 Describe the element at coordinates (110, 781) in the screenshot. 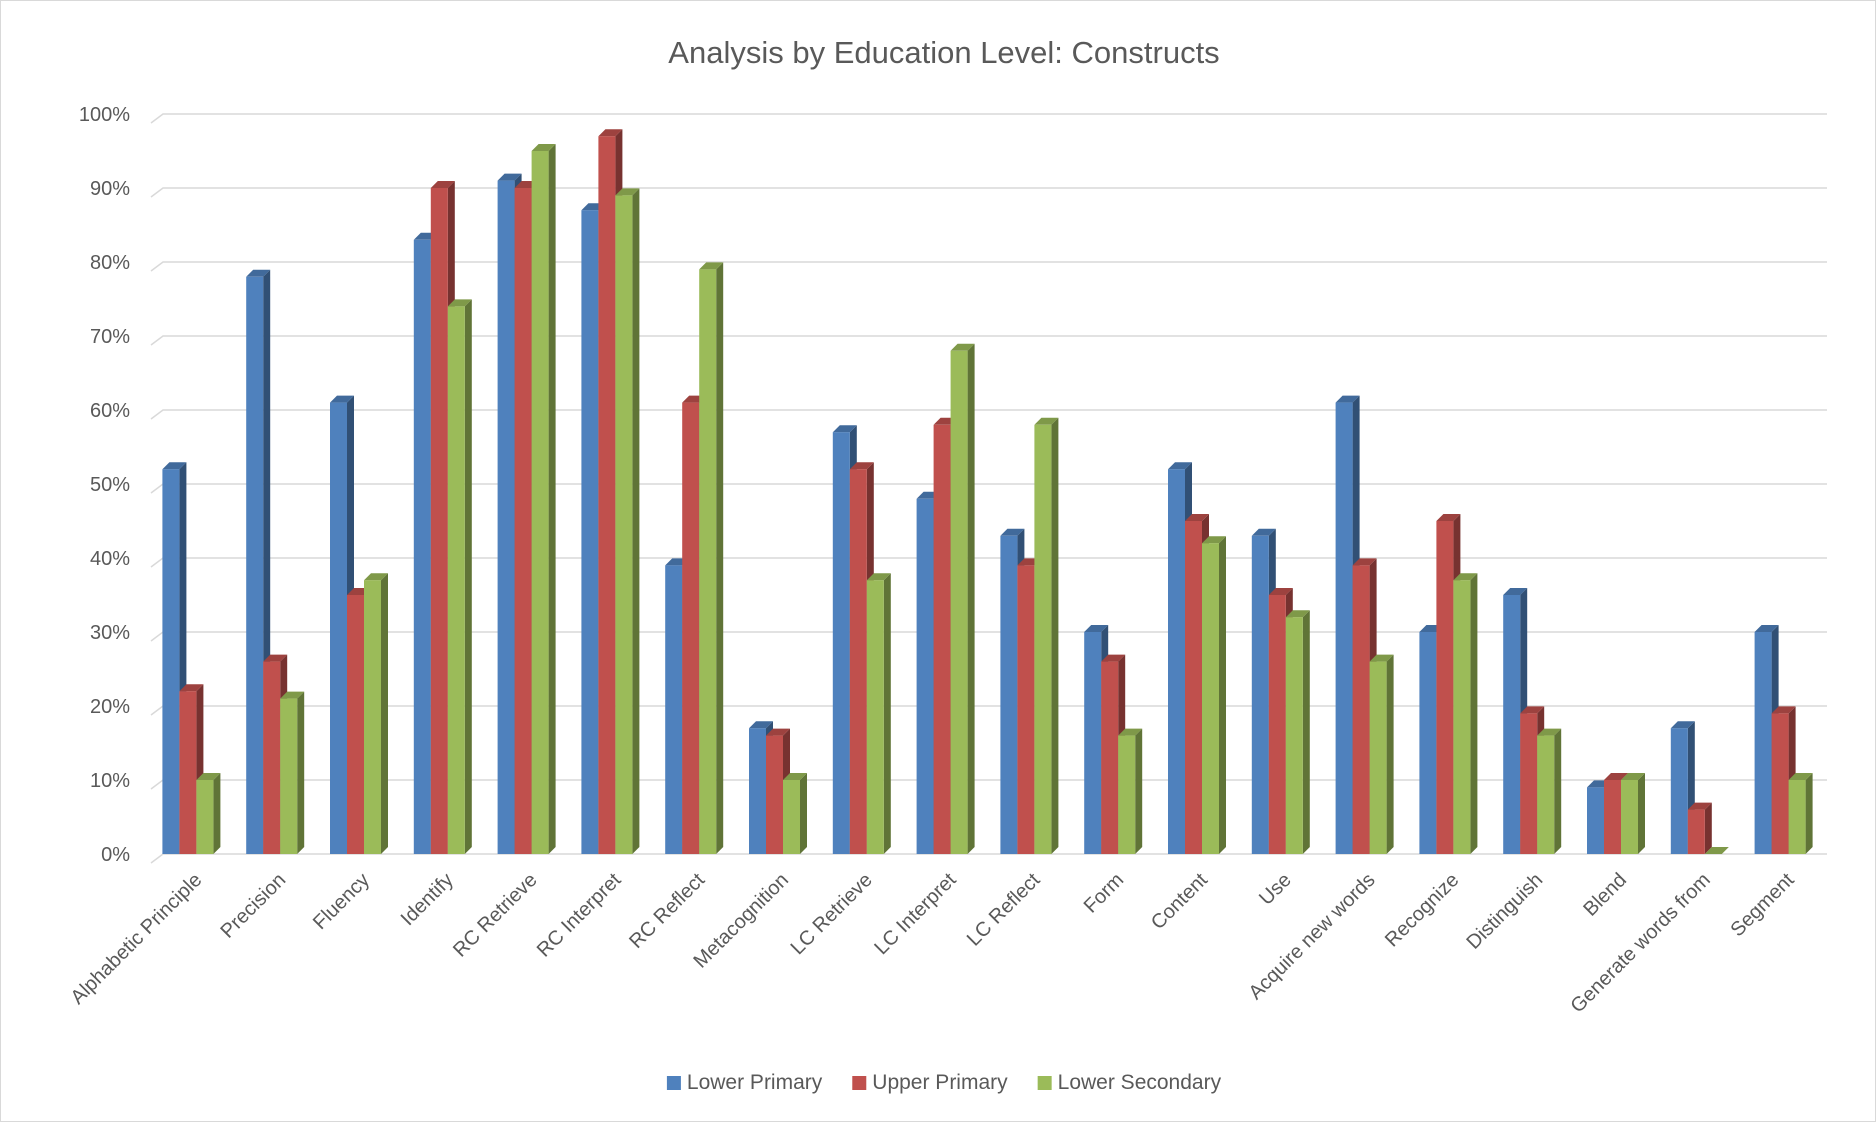

I see `y-tick-label: 10%` at that location.